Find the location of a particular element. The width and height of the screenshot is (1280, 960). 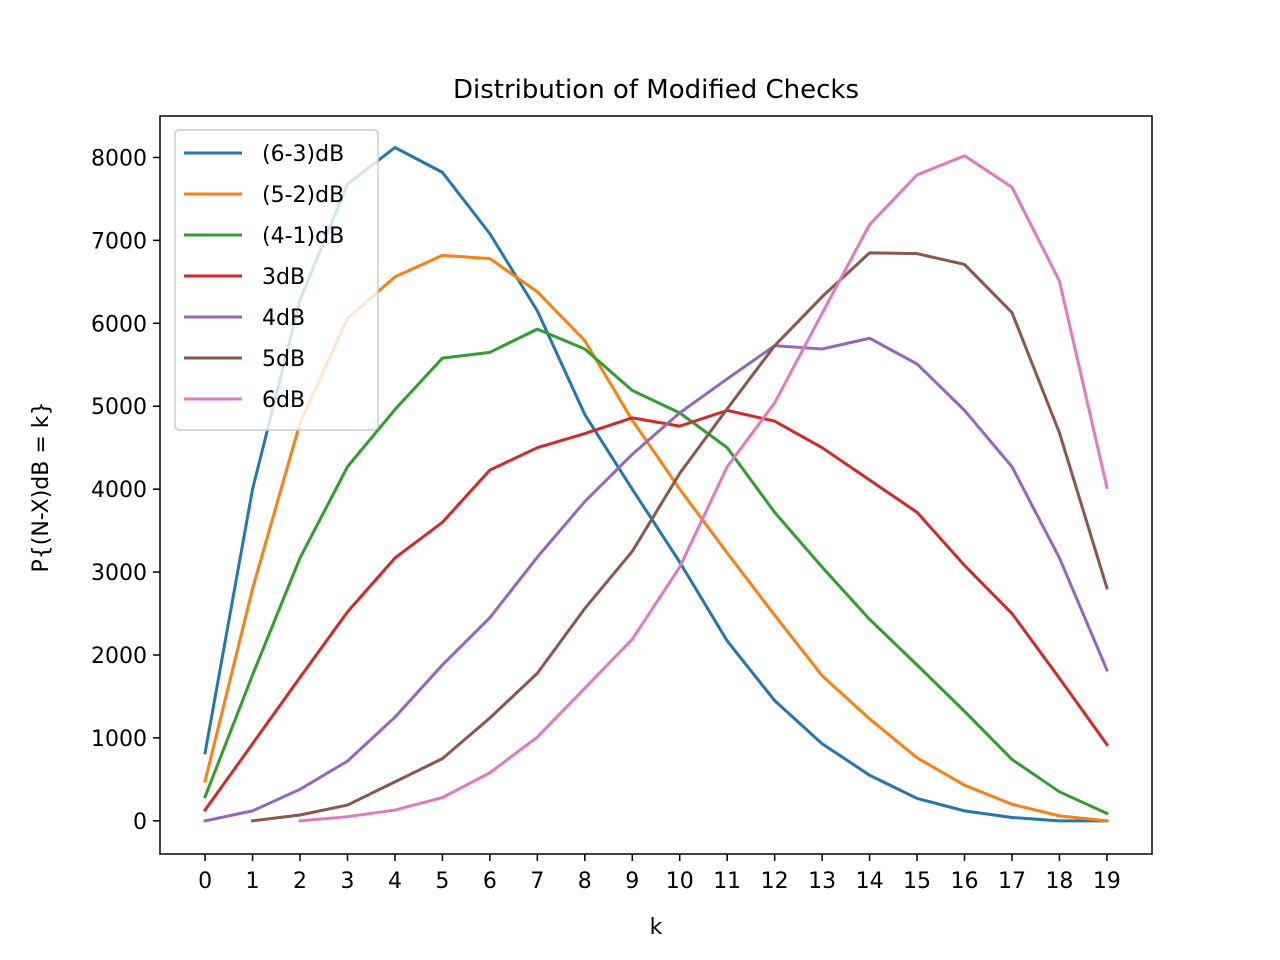

x-tick-label: 10 is located at coordinates (680, 881).